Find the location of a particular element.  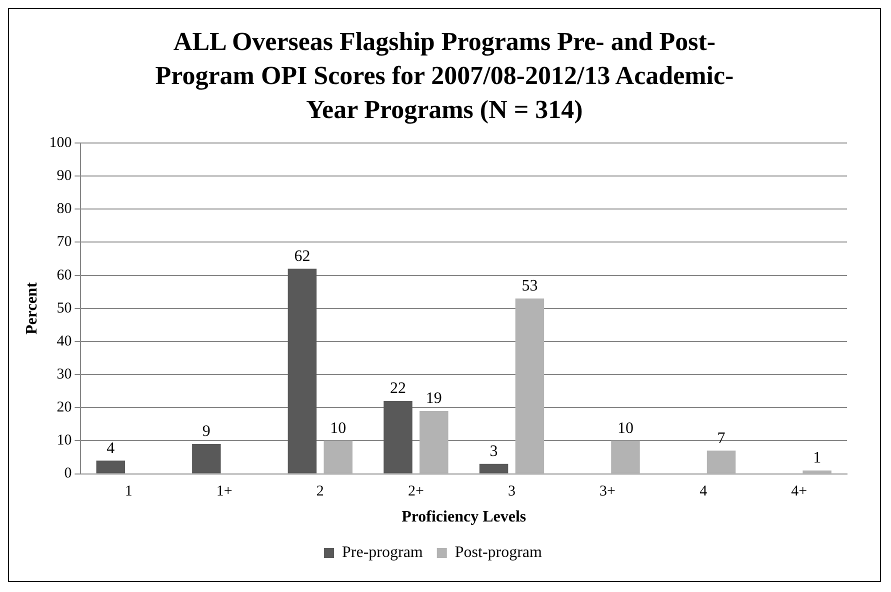

y-tick-label: 20 is located at coordinates (64, 408).